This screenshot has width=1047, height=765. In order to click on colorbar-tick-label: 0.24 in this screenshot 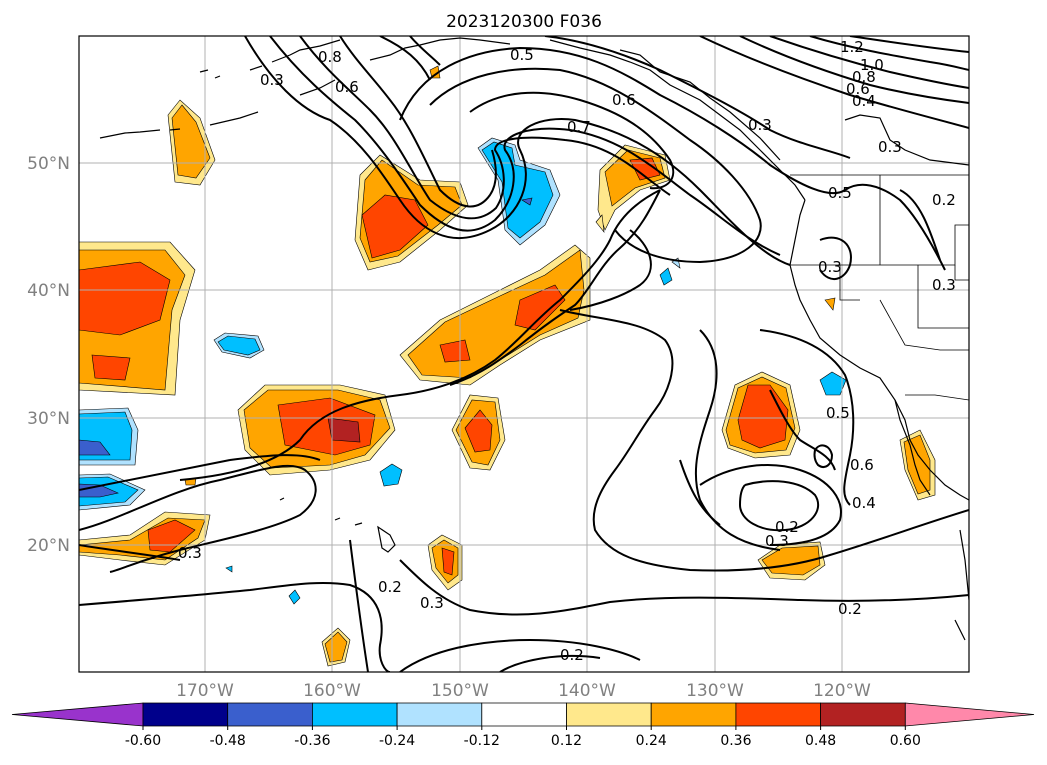, I will do `click(651, 741)`.